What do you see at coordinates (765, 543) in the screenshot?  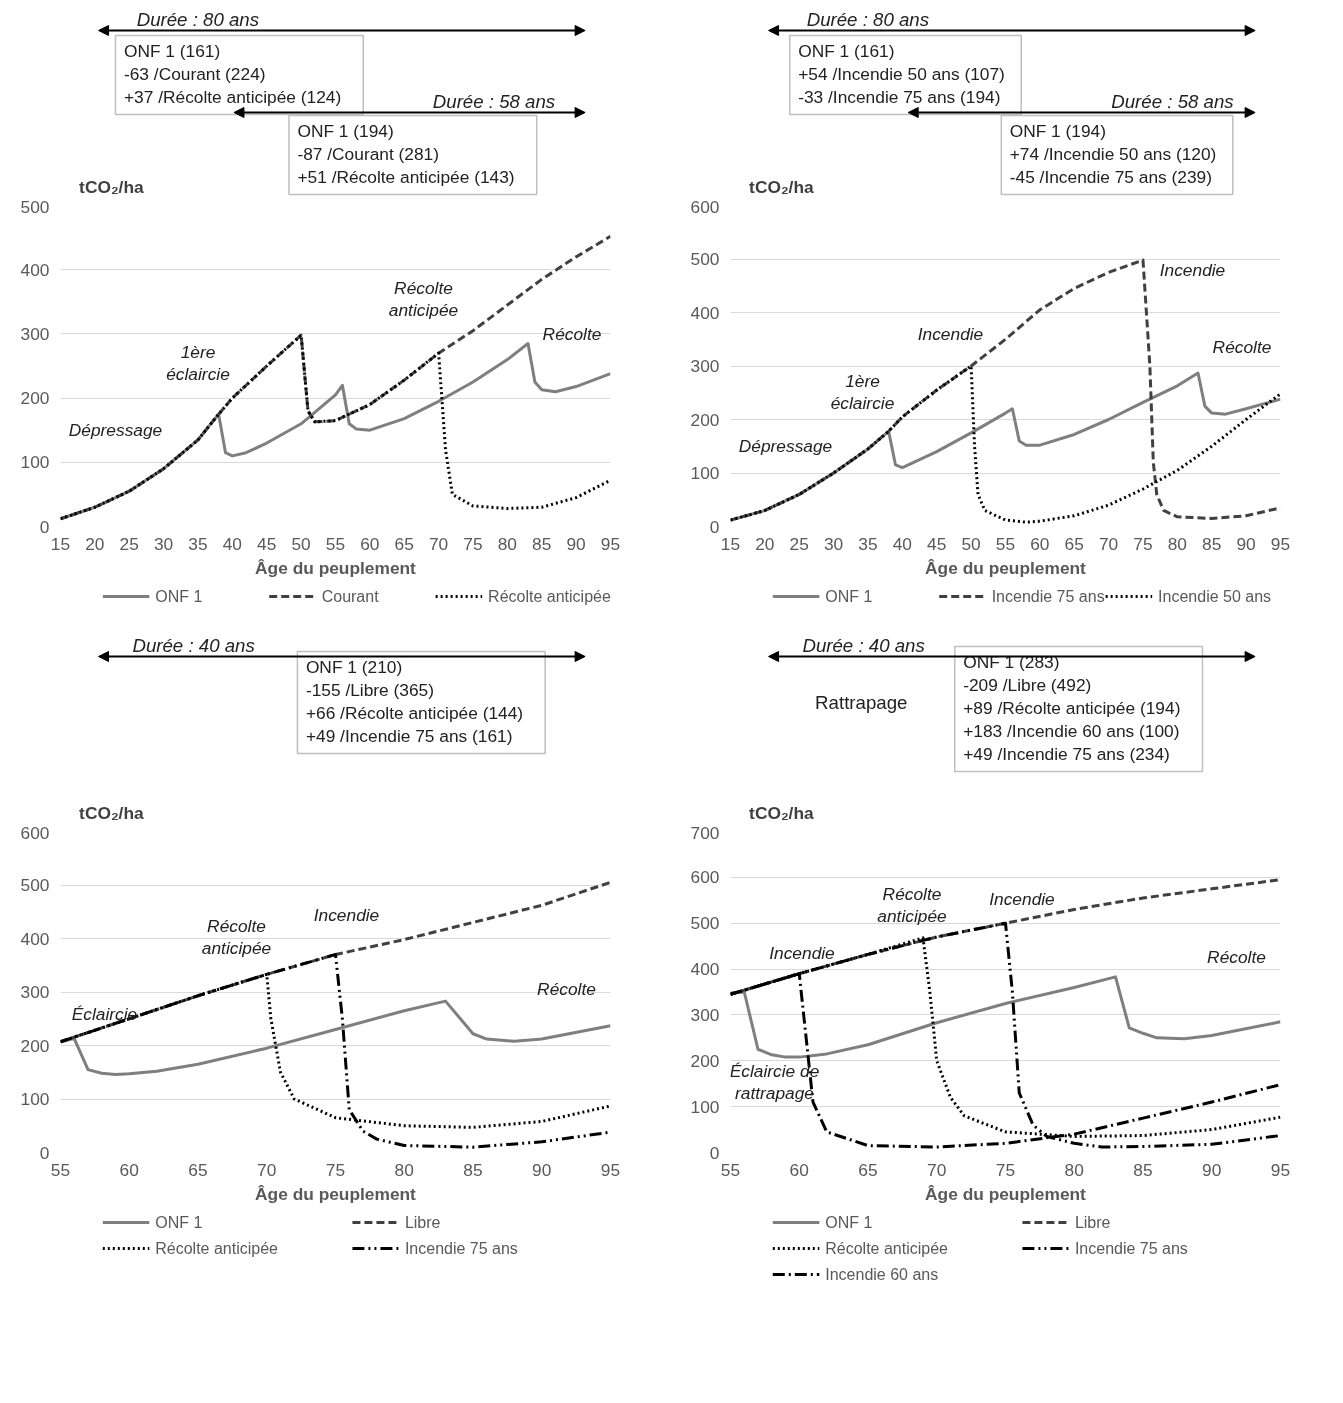 I see `x-tick-label: 20` at bounding box center [765, 543].